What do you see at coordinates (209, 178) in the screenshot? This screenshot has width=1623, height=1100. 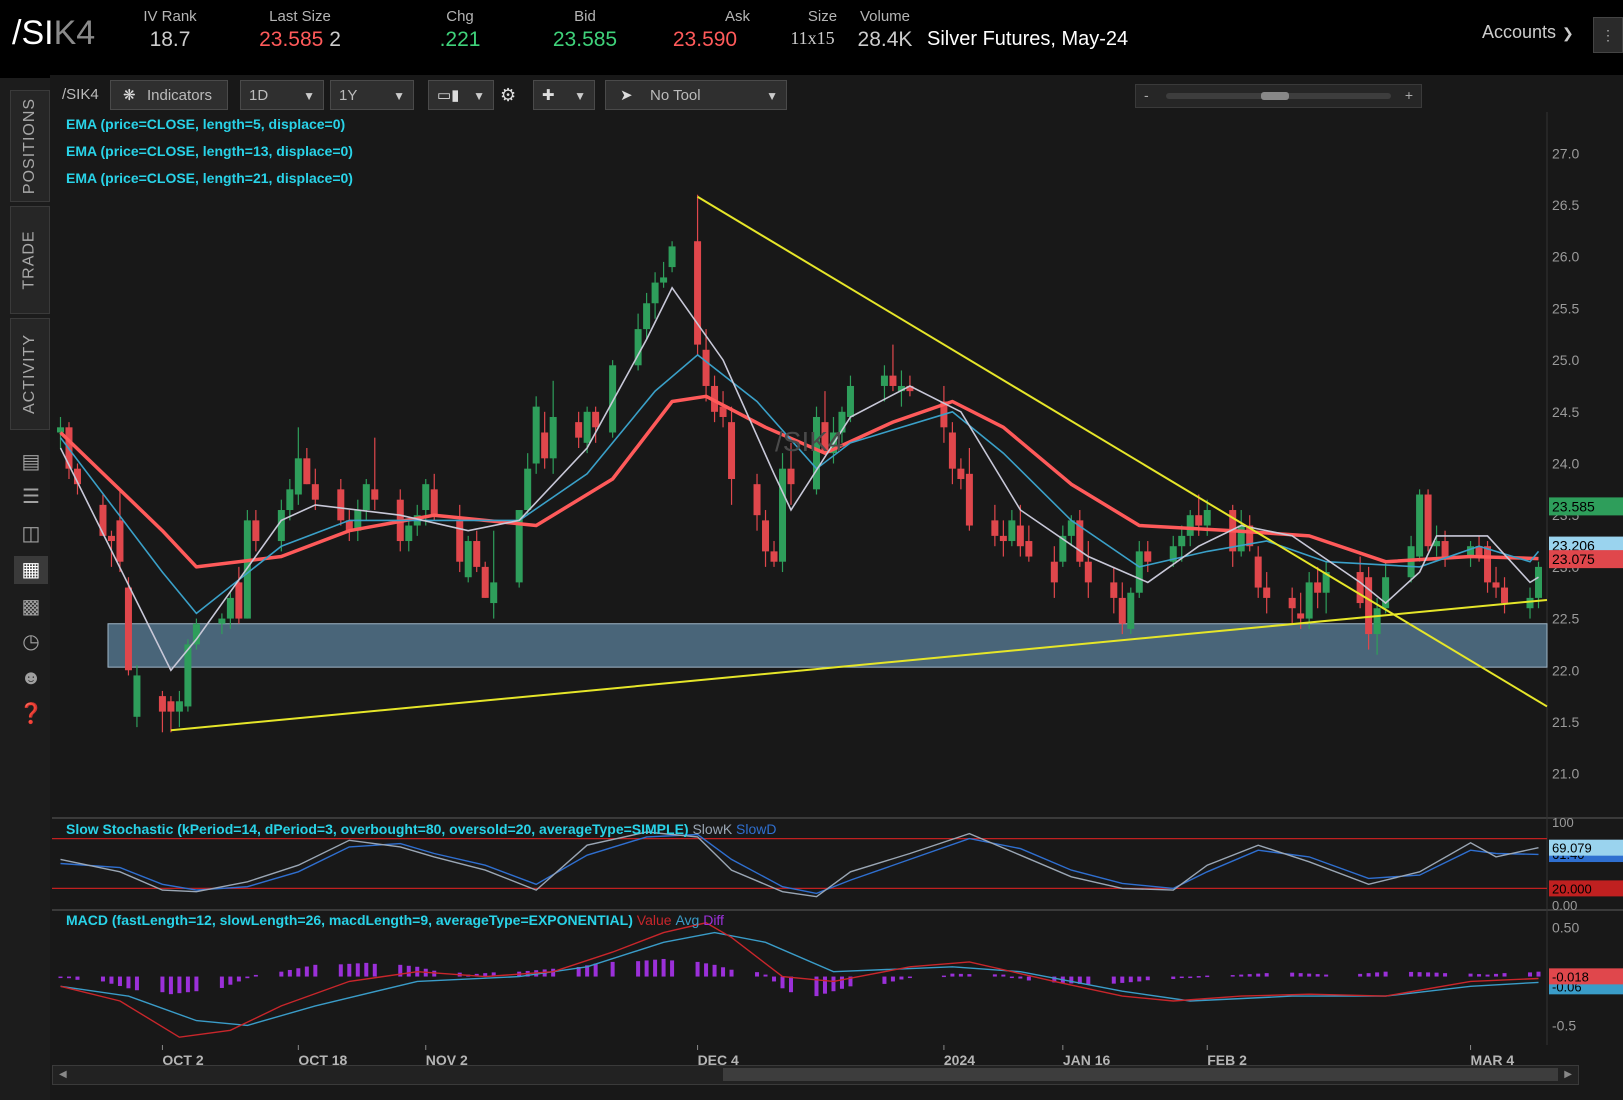 I see `ema21-label: EMA (price=CLOSE, length=21, displace=0)` at bounding box center [209, 178].